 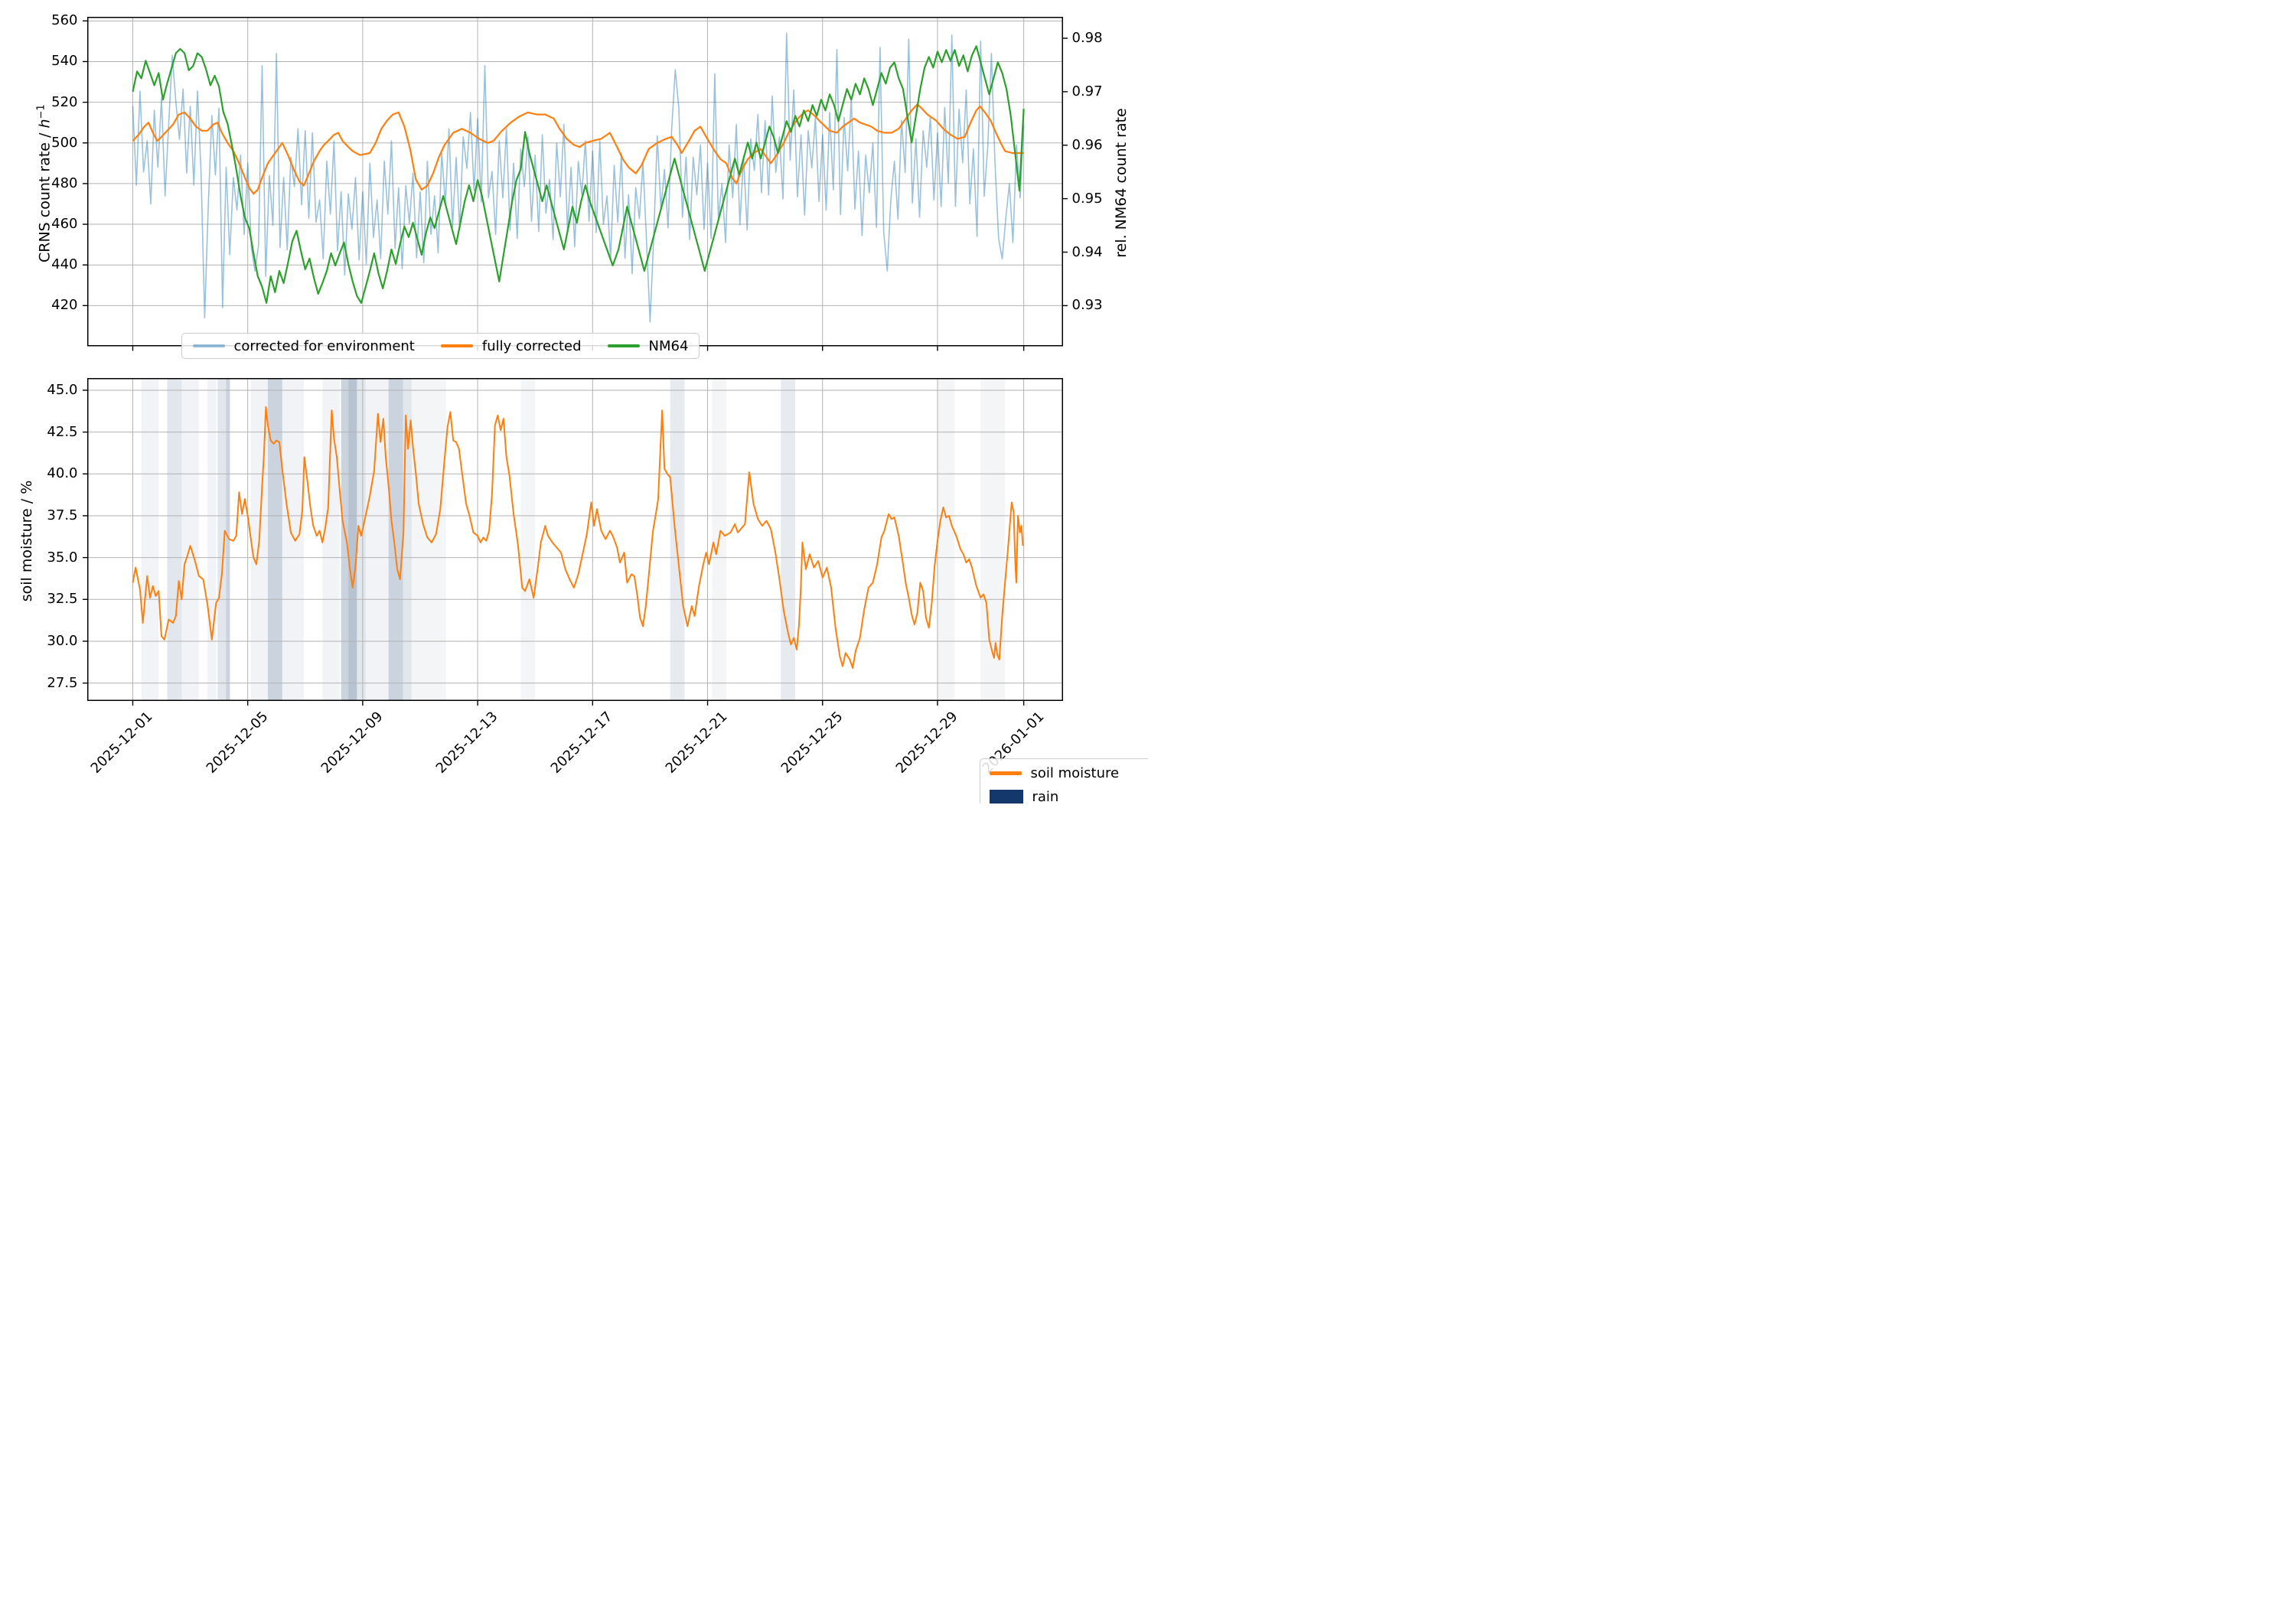 I want to click on crns-y-tick-label: 420, so click(x=64, y=305).